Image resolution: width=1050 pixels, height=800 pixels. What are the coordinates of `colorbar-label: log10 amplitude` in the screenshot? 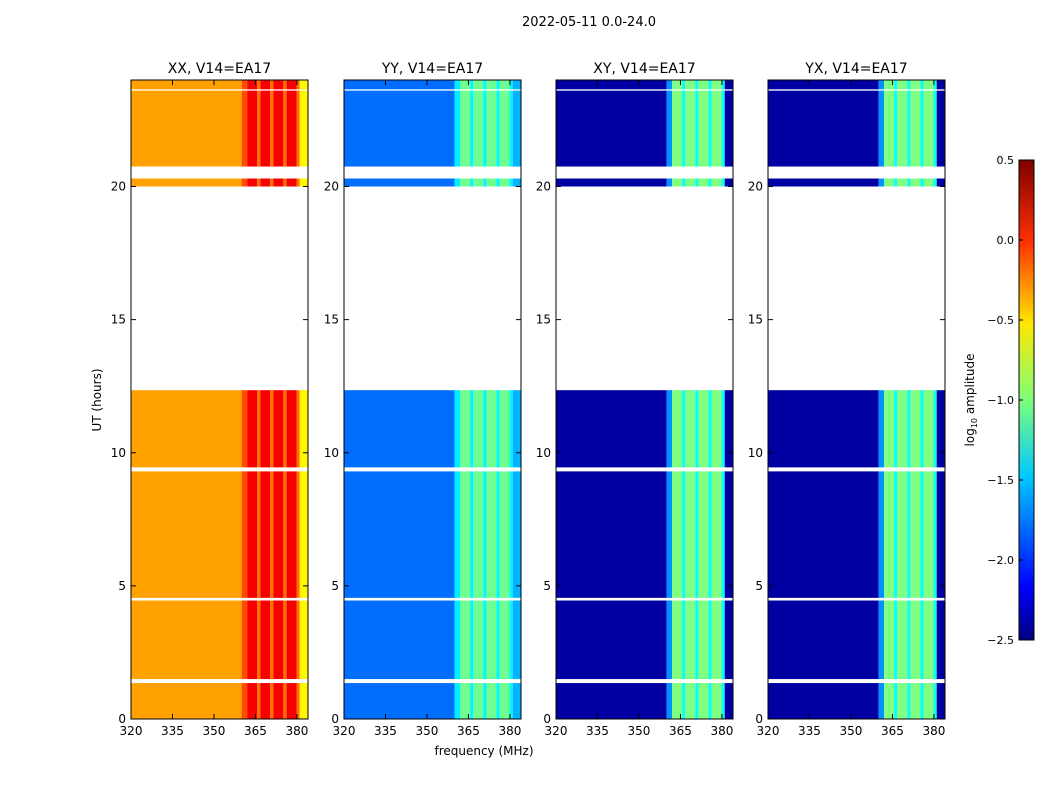 It's located at (971, 400).